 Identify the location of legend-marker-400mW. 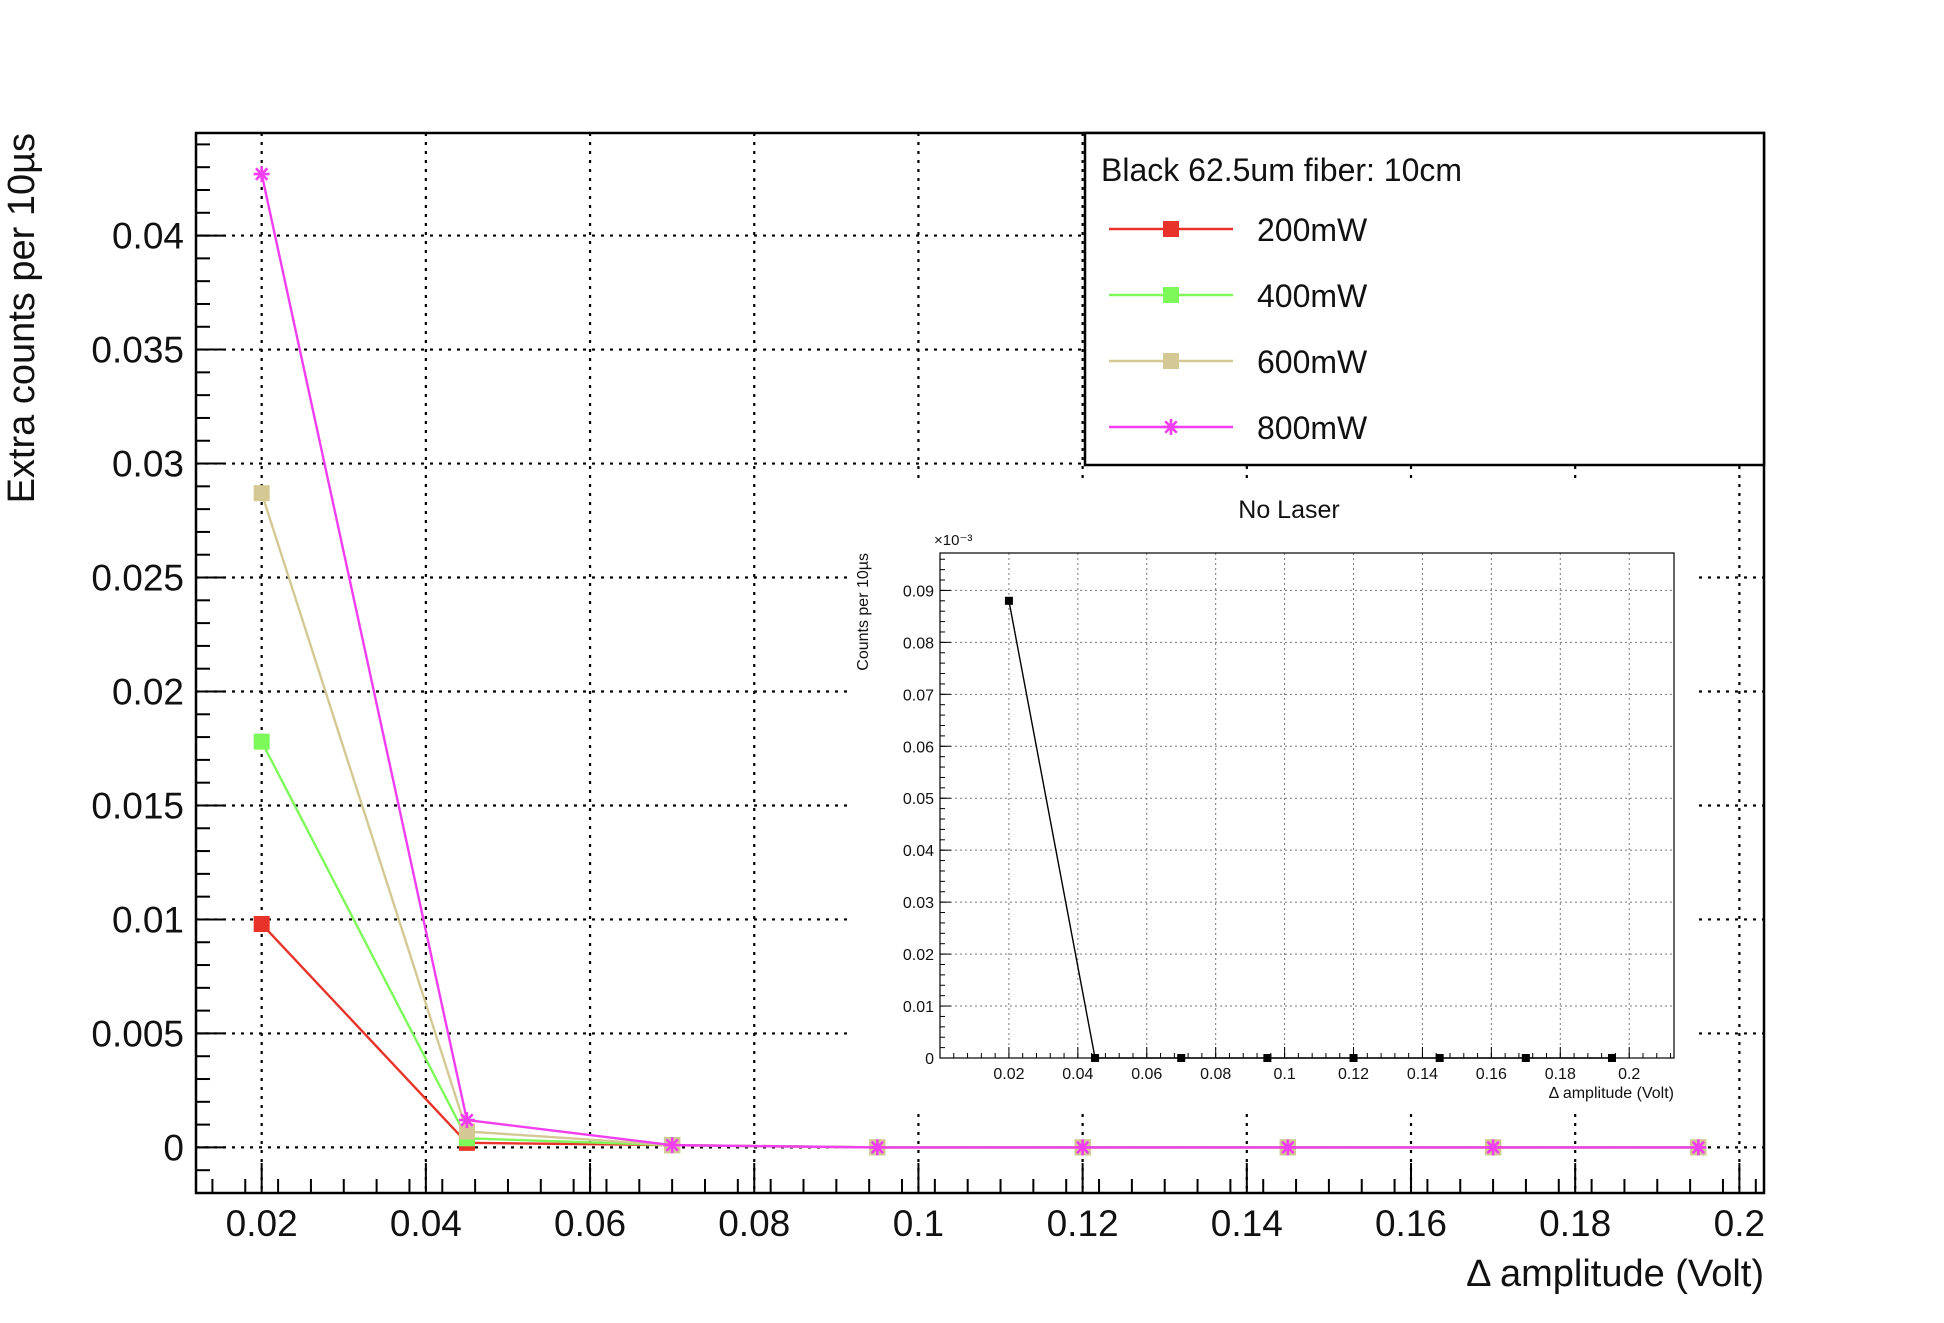
(1171, 295).